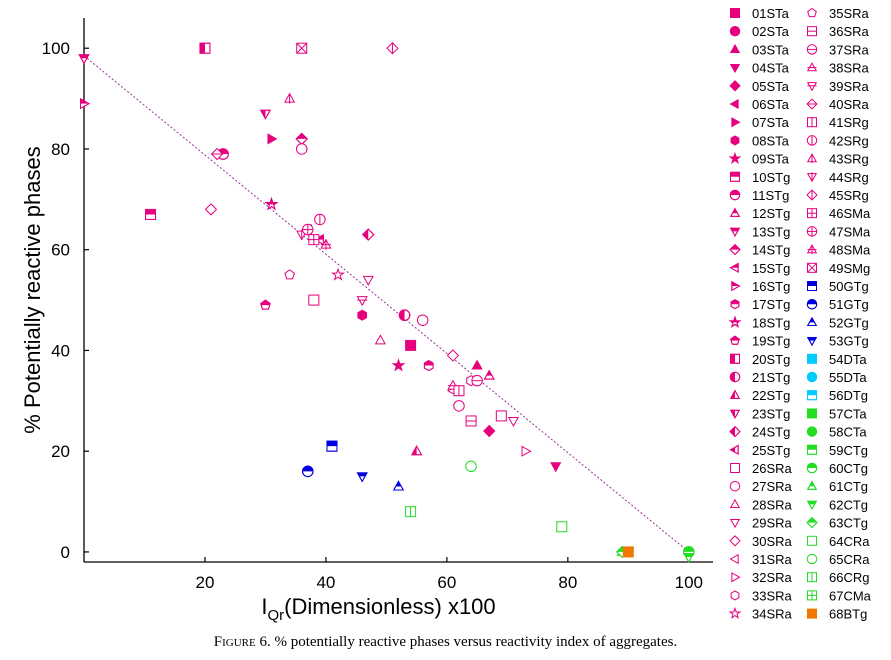 The width and height of the screenshot is (891, 660). I want to click on legend-item: 19STg, so click(760, 341).